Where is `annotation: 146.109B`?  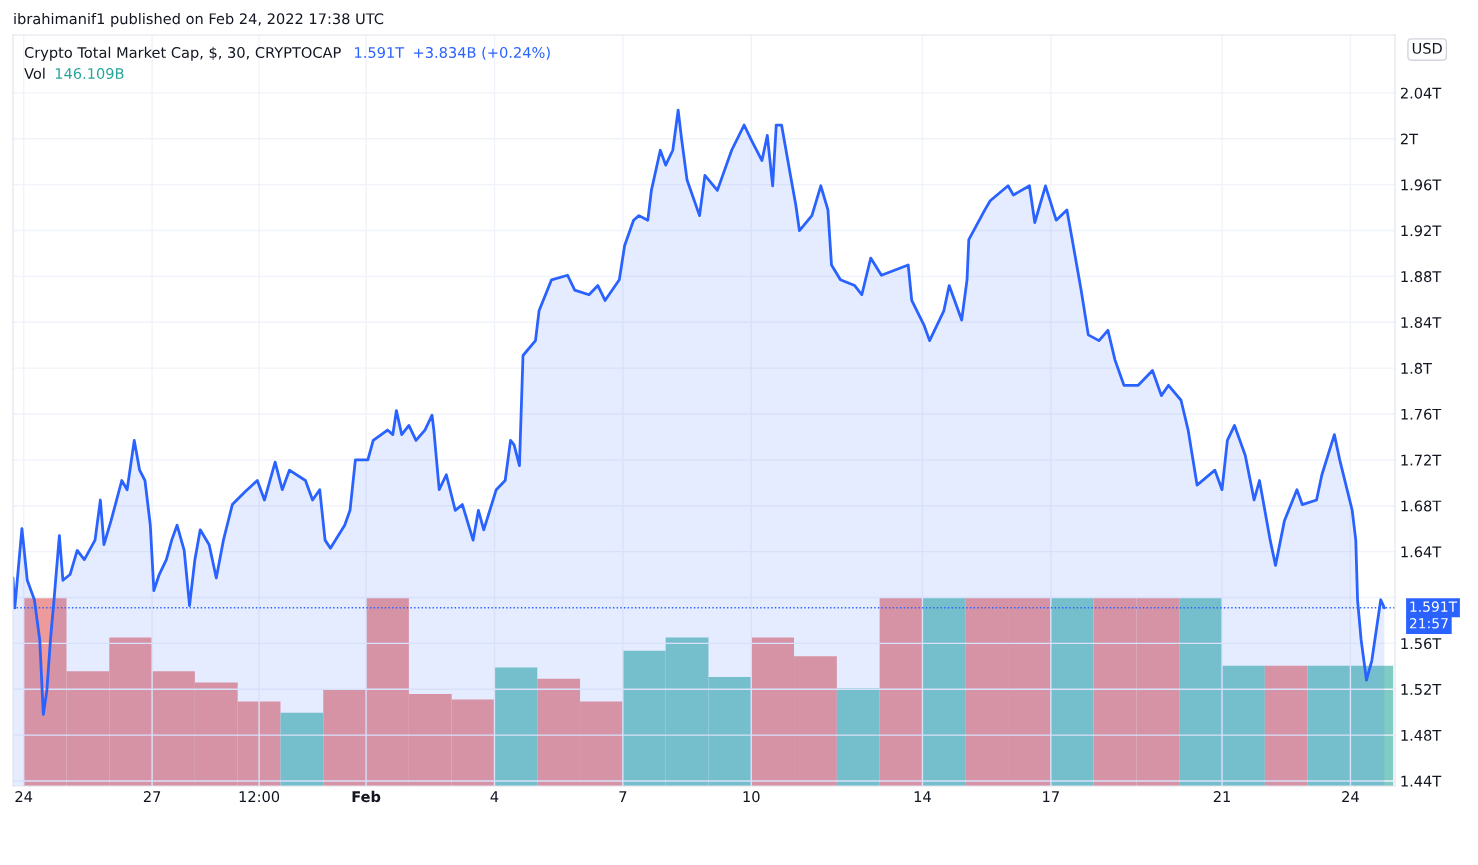
annotation: 146.109B is located at coordinates (89, 74).